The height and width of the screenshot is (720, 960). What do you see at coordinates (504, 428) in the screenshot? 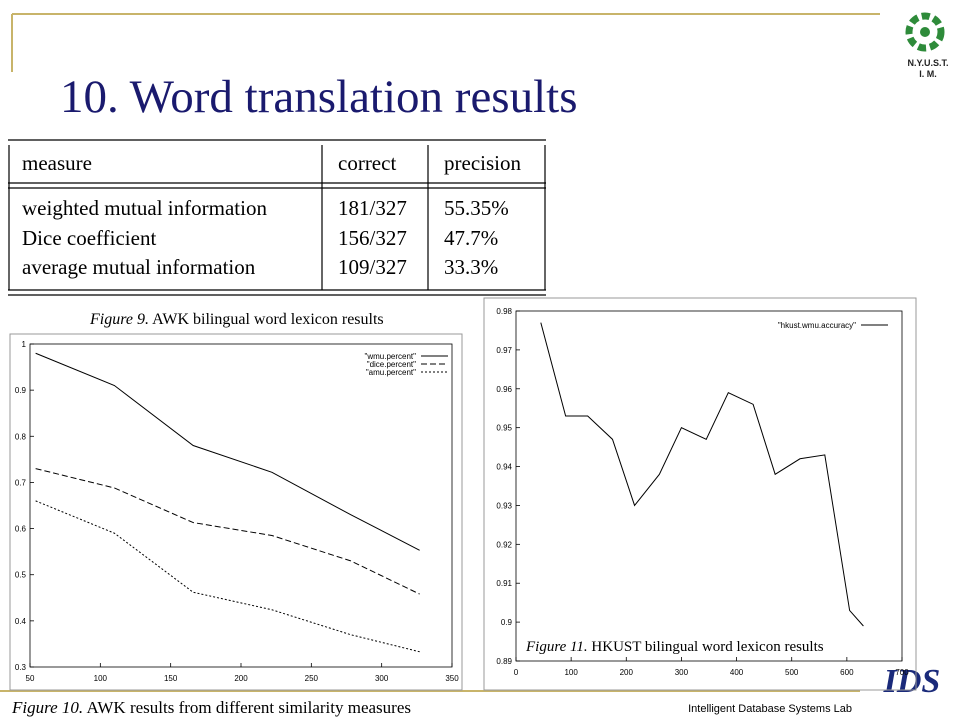
I see `y-tick-label: 0.95` at bounding box center [504, 428].